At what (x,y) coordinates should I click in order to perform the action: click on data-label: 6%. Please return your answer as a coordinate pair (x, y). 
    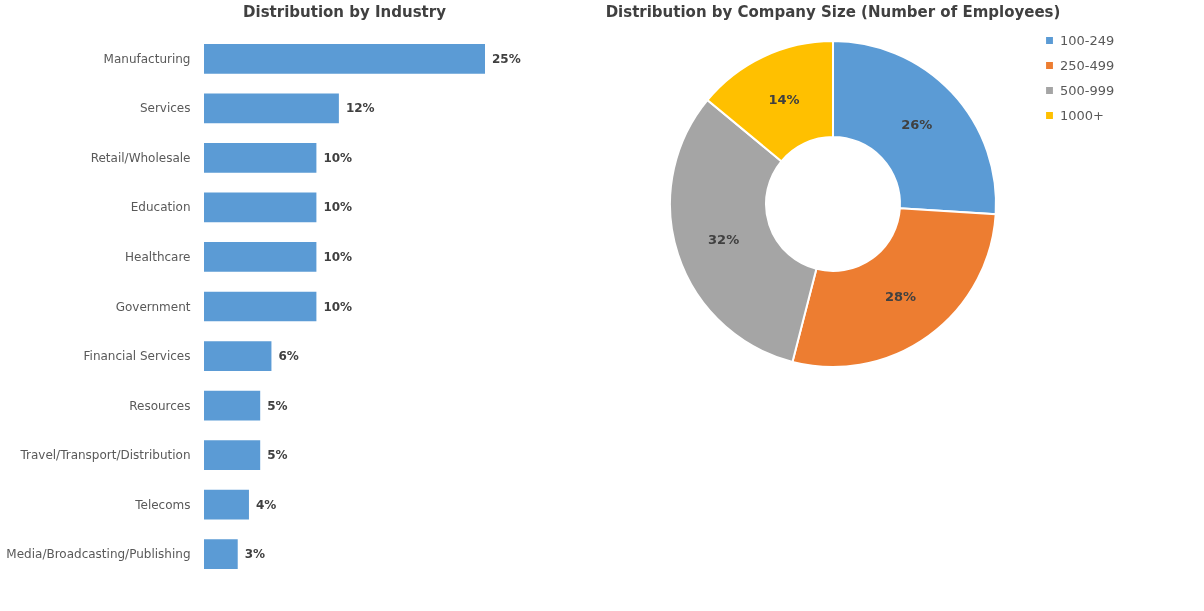
    Looking at the image, I should click on (288, 356).